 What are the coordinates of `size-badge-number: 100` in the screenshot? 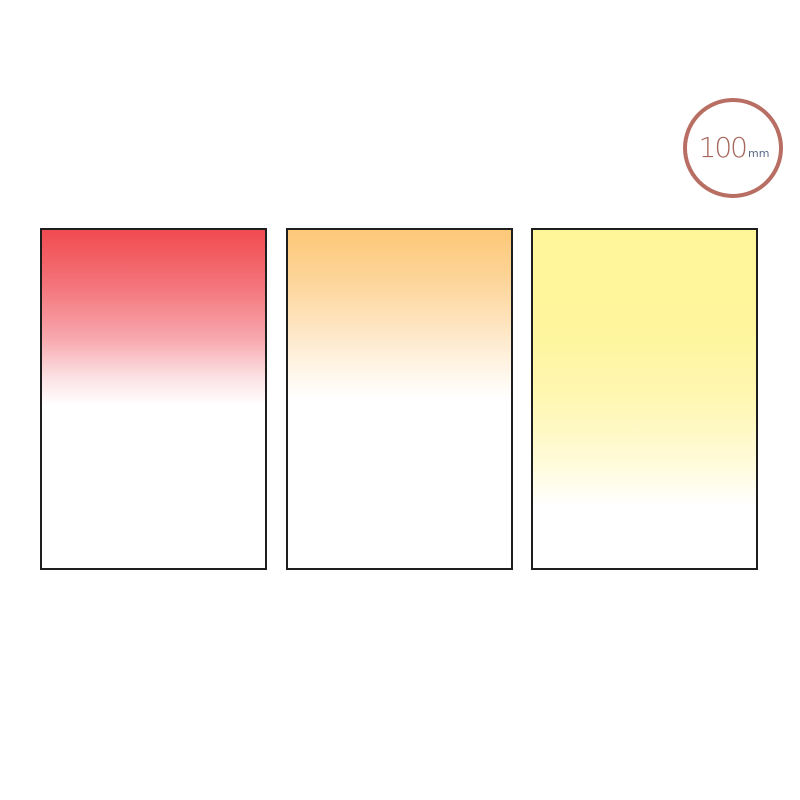 It's located at (723, 147).